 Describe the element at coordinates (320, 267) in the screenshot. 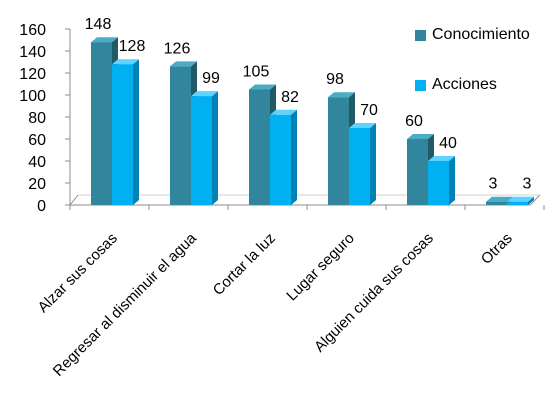

I see `x-category-label: Lugar seguro` at that location.